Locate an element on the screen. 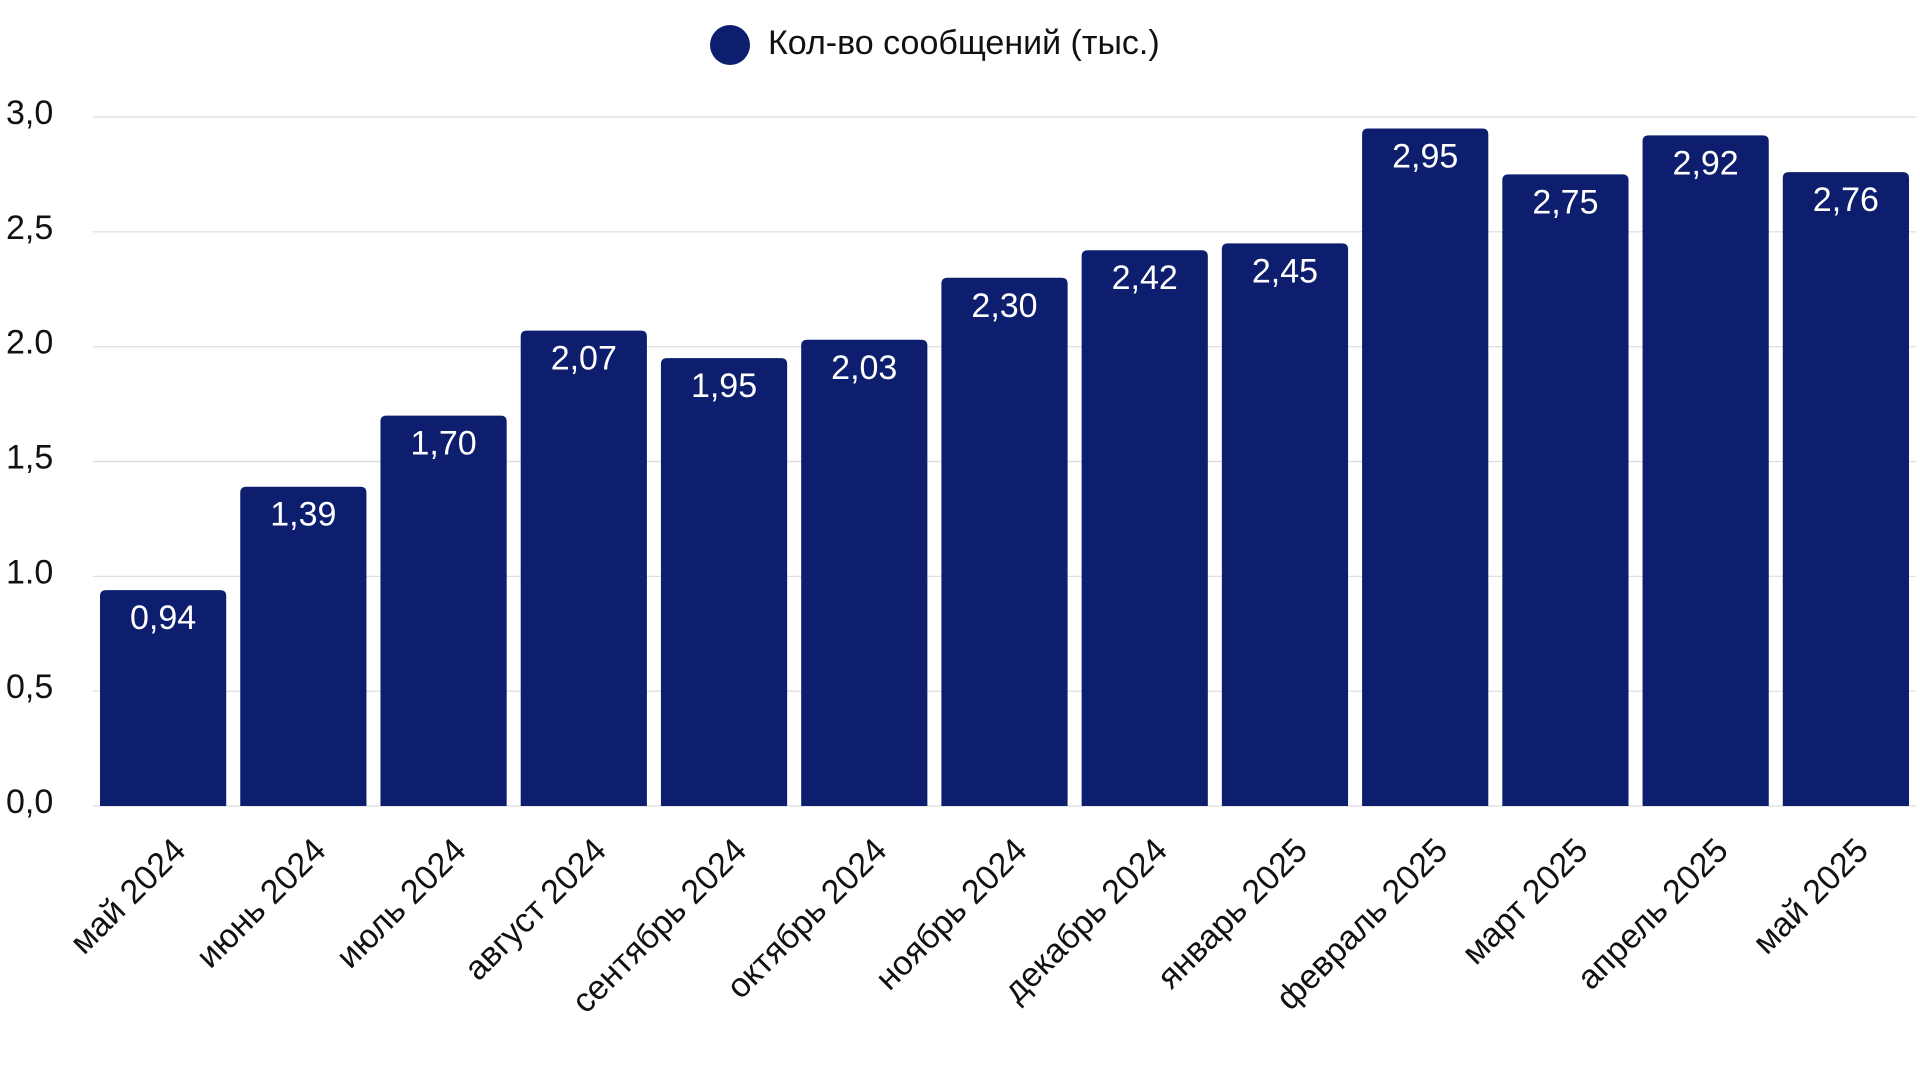  value-label: 2,42 is located at coordinates (1145, 278).